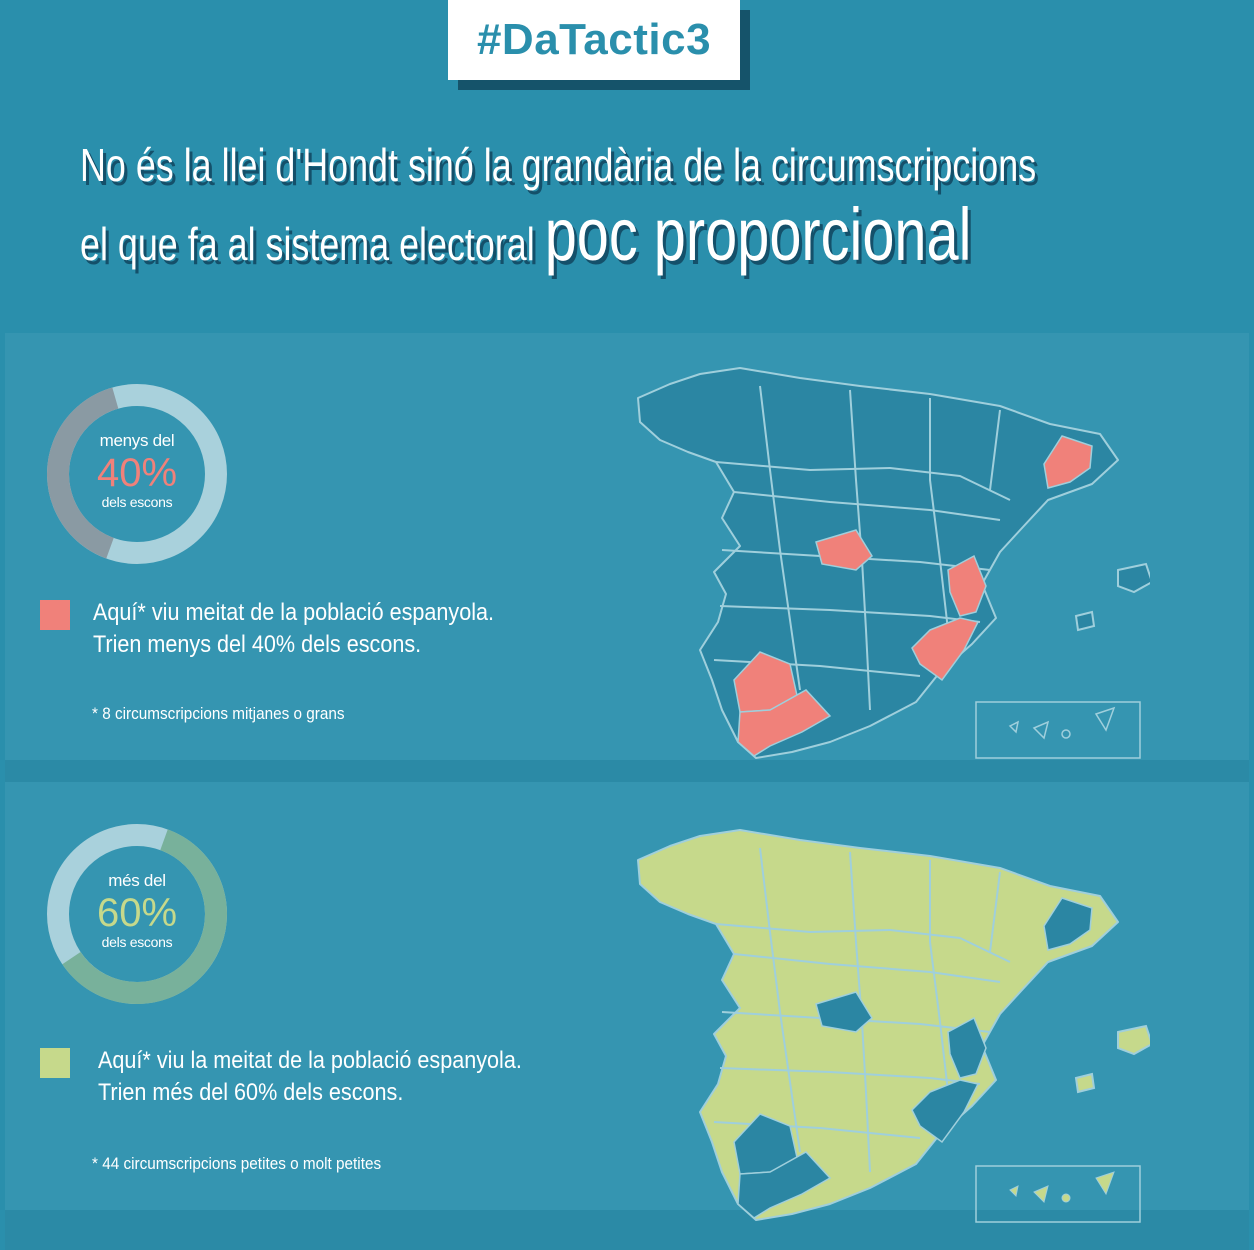 This screenshot has height=1250, width=1254. Describe the element at coordinates (55, 1063) in the screenshot. I see `legend-swatch-green` at that location.